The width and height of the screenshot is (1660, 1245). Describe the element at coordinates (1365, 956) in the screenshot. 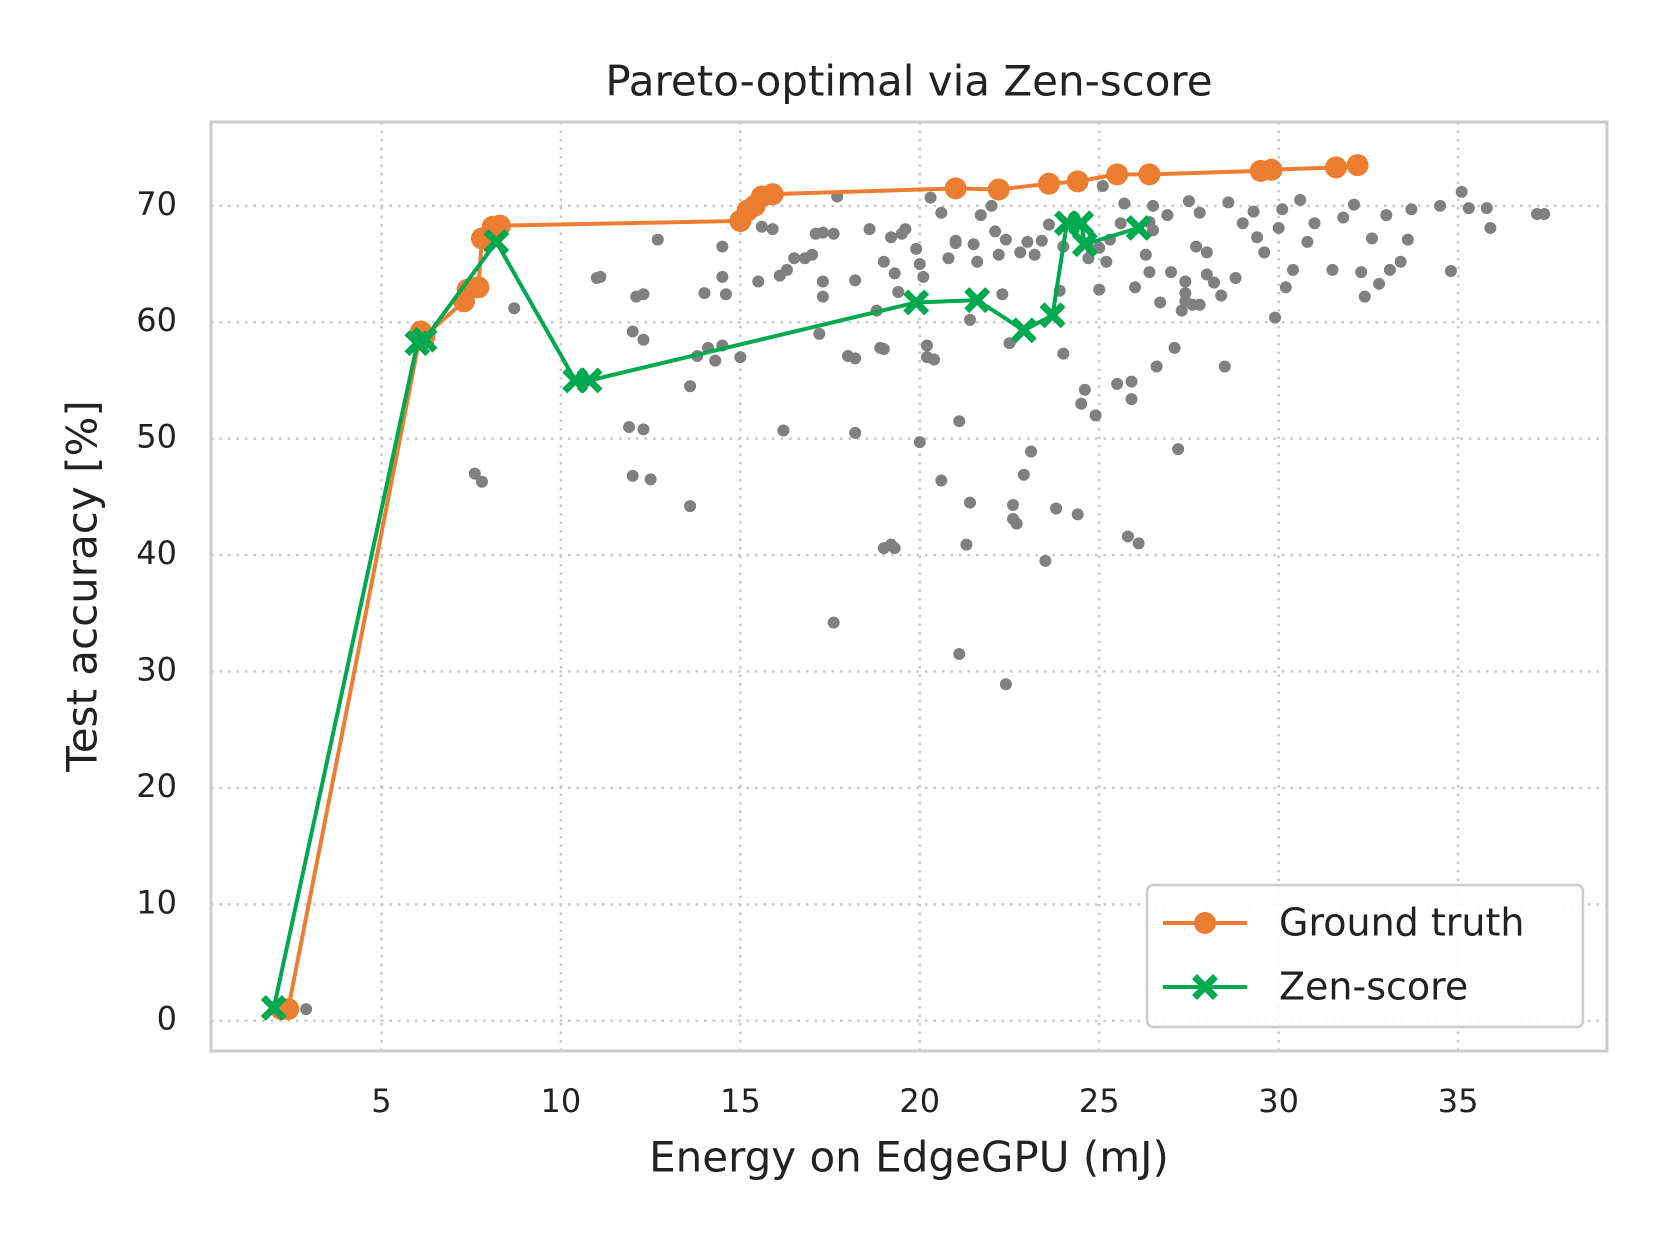

I see `legend-box` at that location.